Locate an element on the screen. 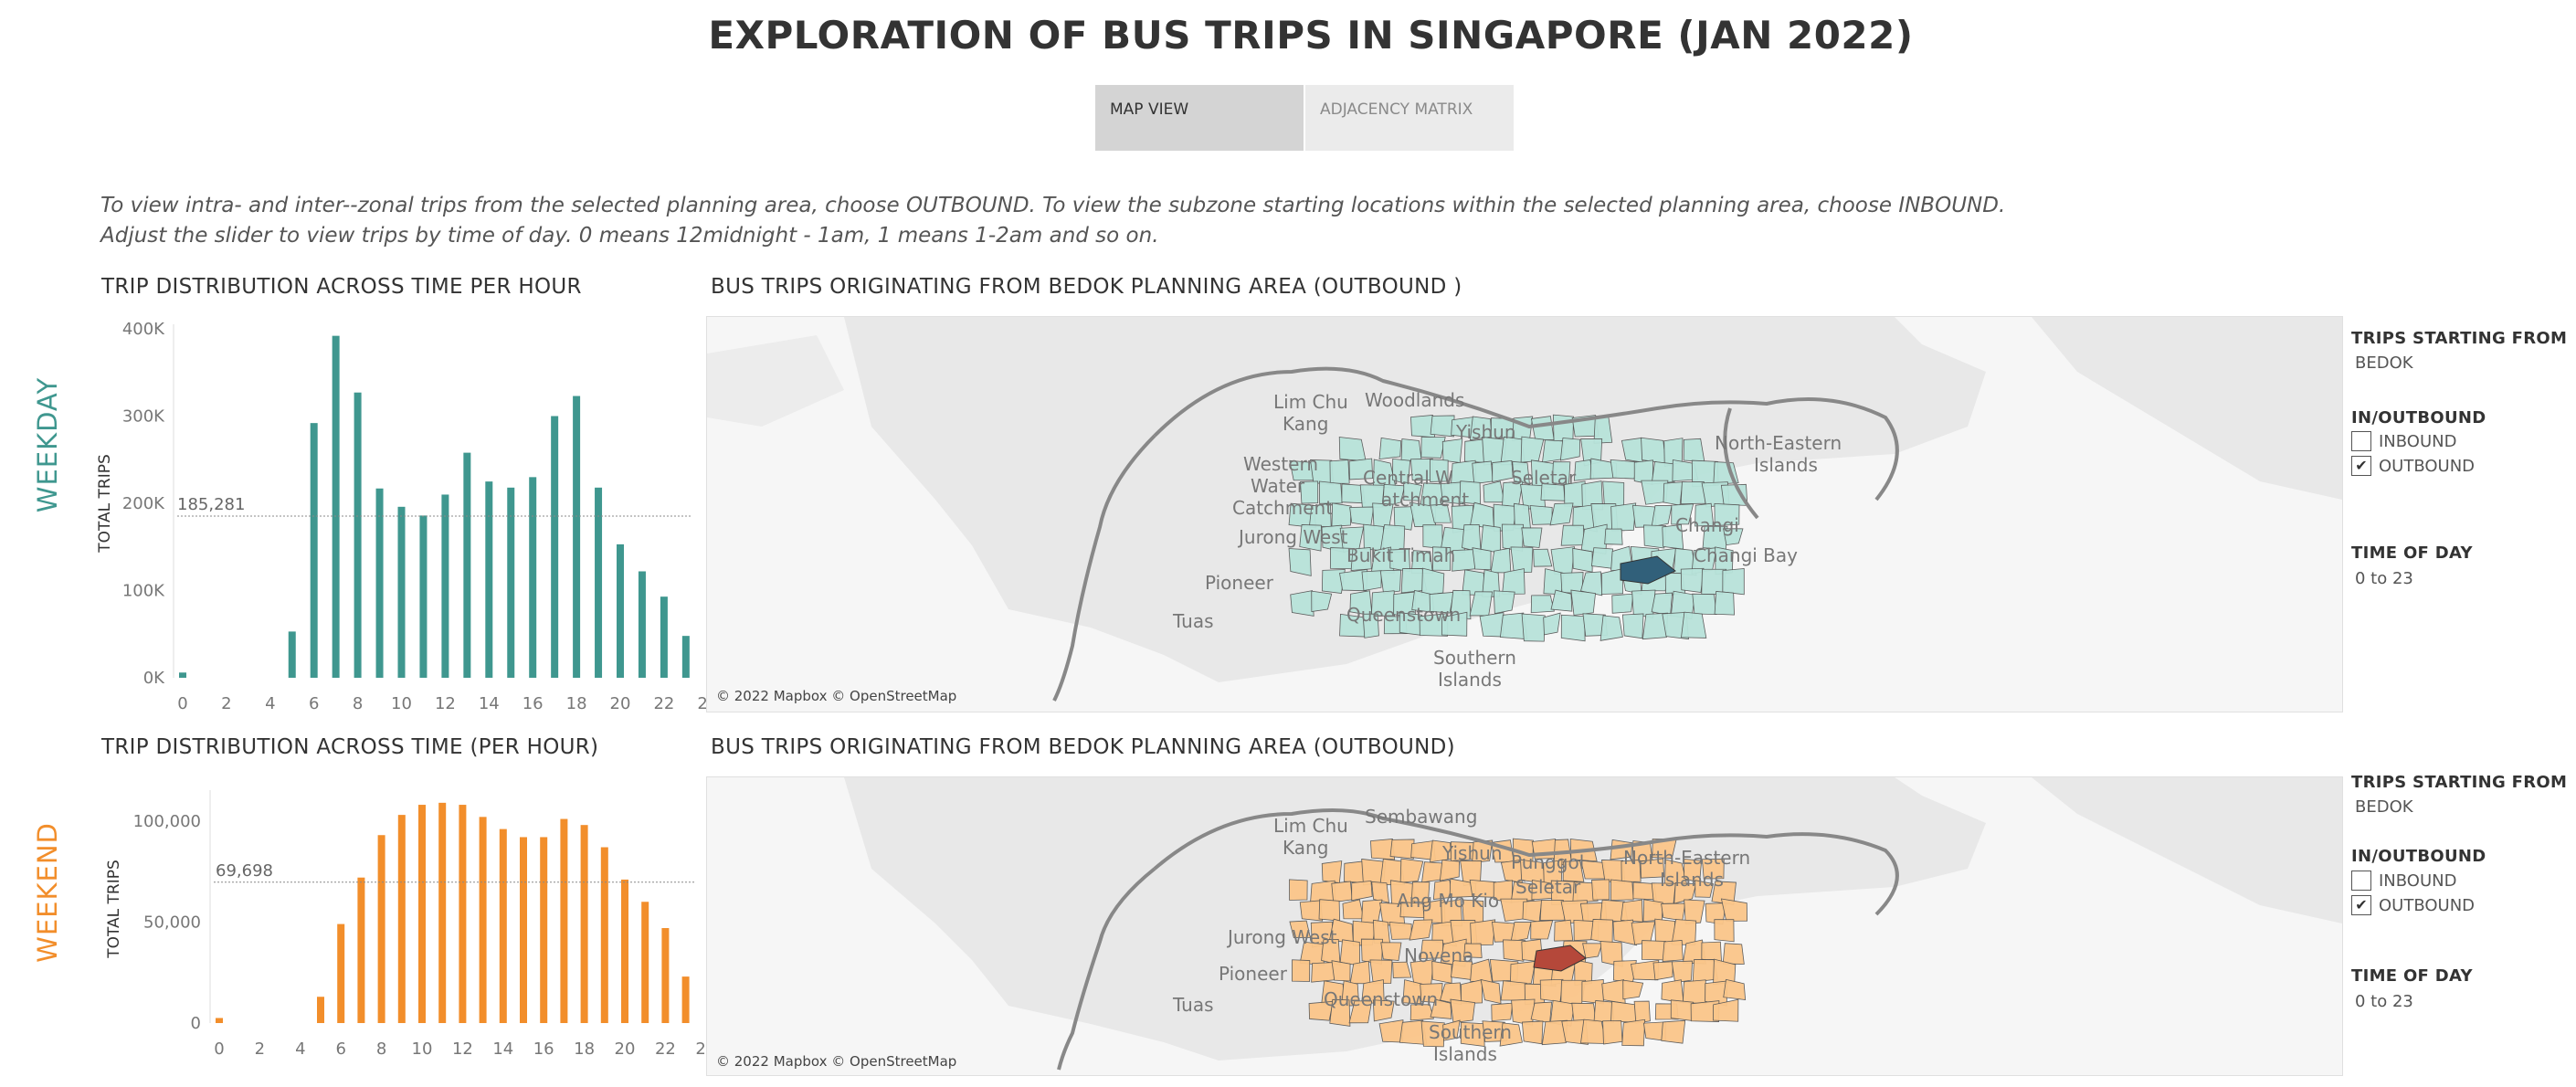  weekday-inbound-option: INBOUND is located at coordinates (2403, 441).